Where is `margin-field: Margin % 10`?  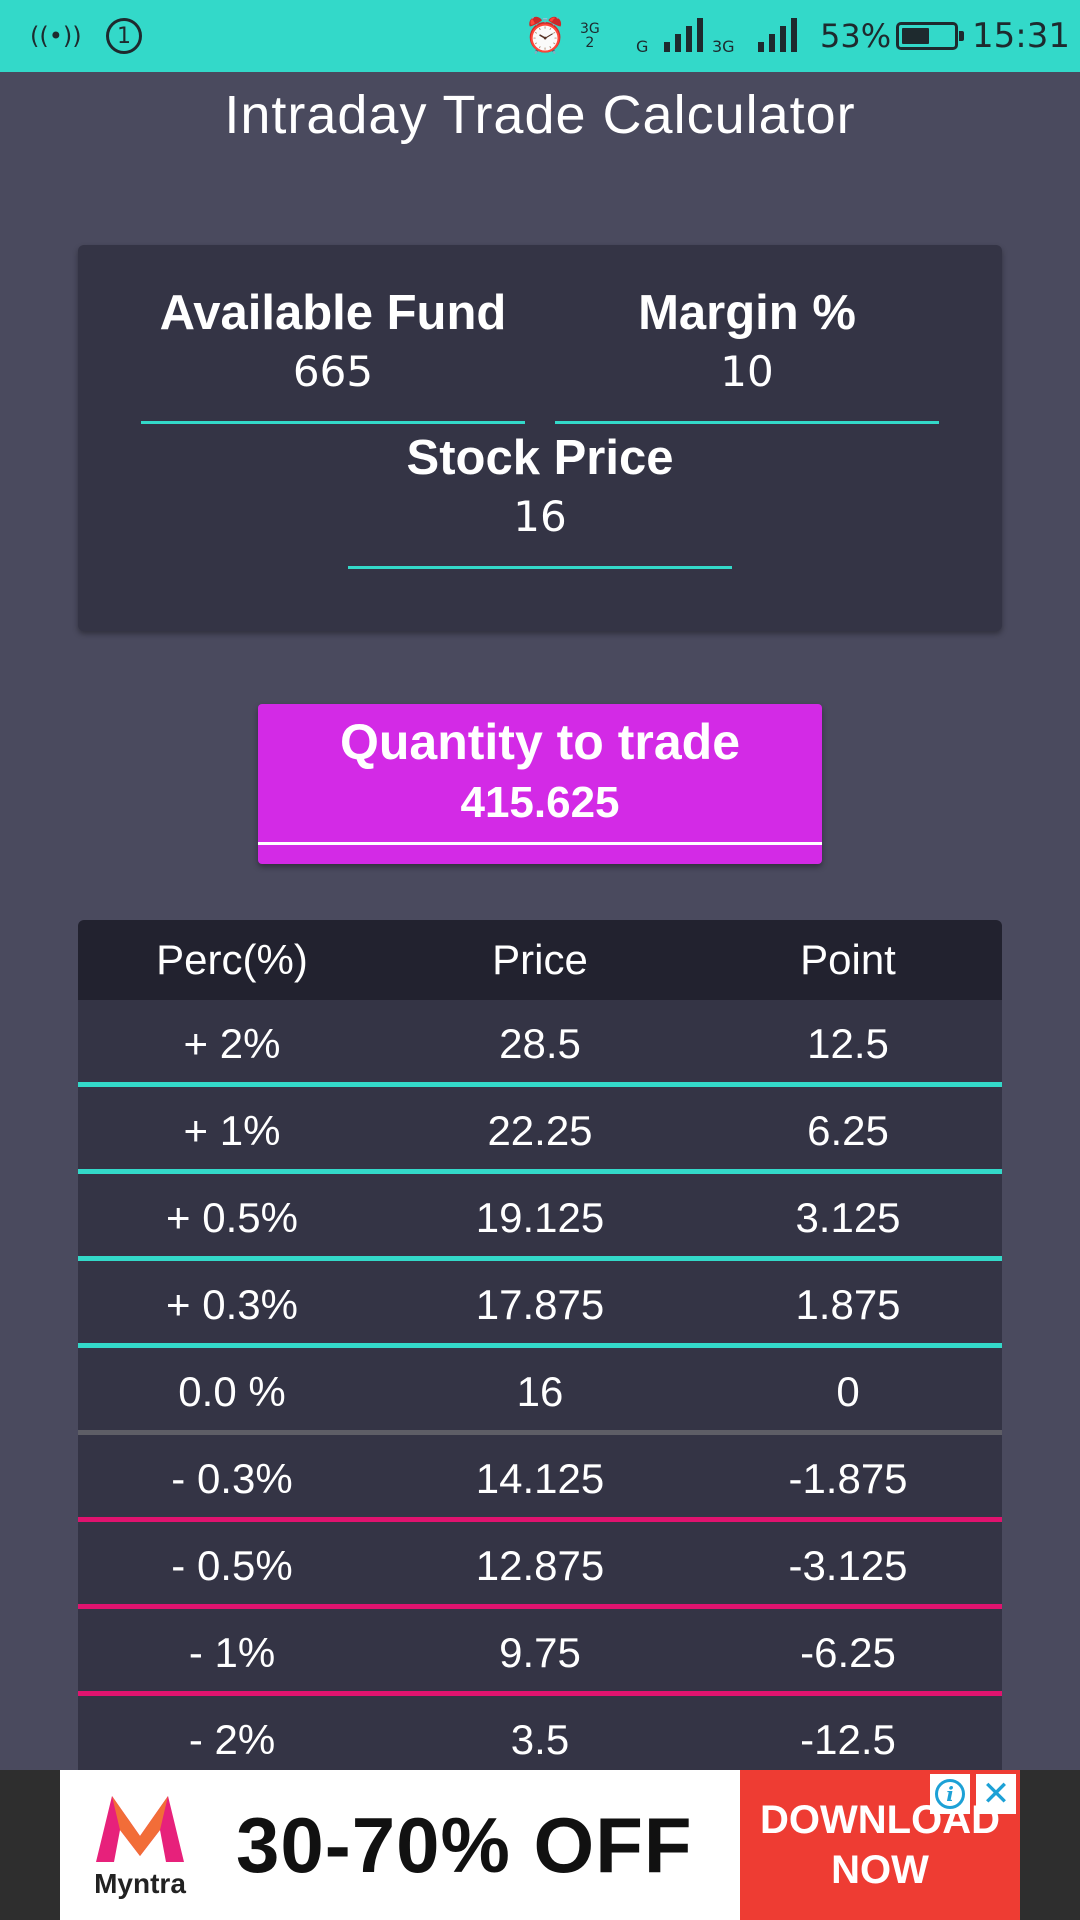 margin-field: Margin % 10 is located at coordinates (747, 353).